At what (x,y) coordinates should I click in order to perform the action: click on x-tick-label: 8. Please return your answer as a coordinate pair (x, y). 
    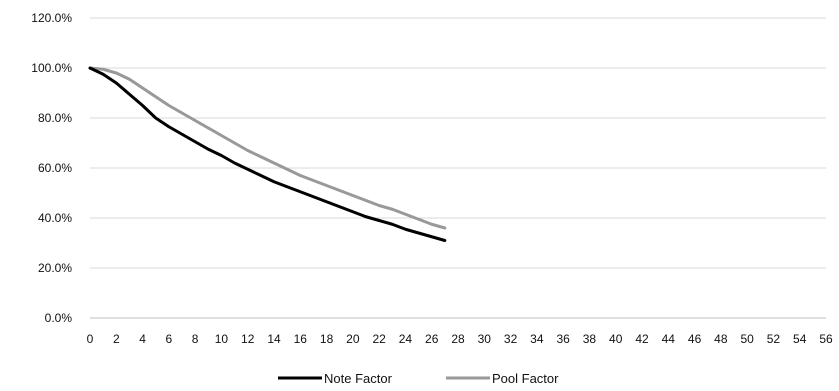
    Looking at the image, I should click on (195, 339).